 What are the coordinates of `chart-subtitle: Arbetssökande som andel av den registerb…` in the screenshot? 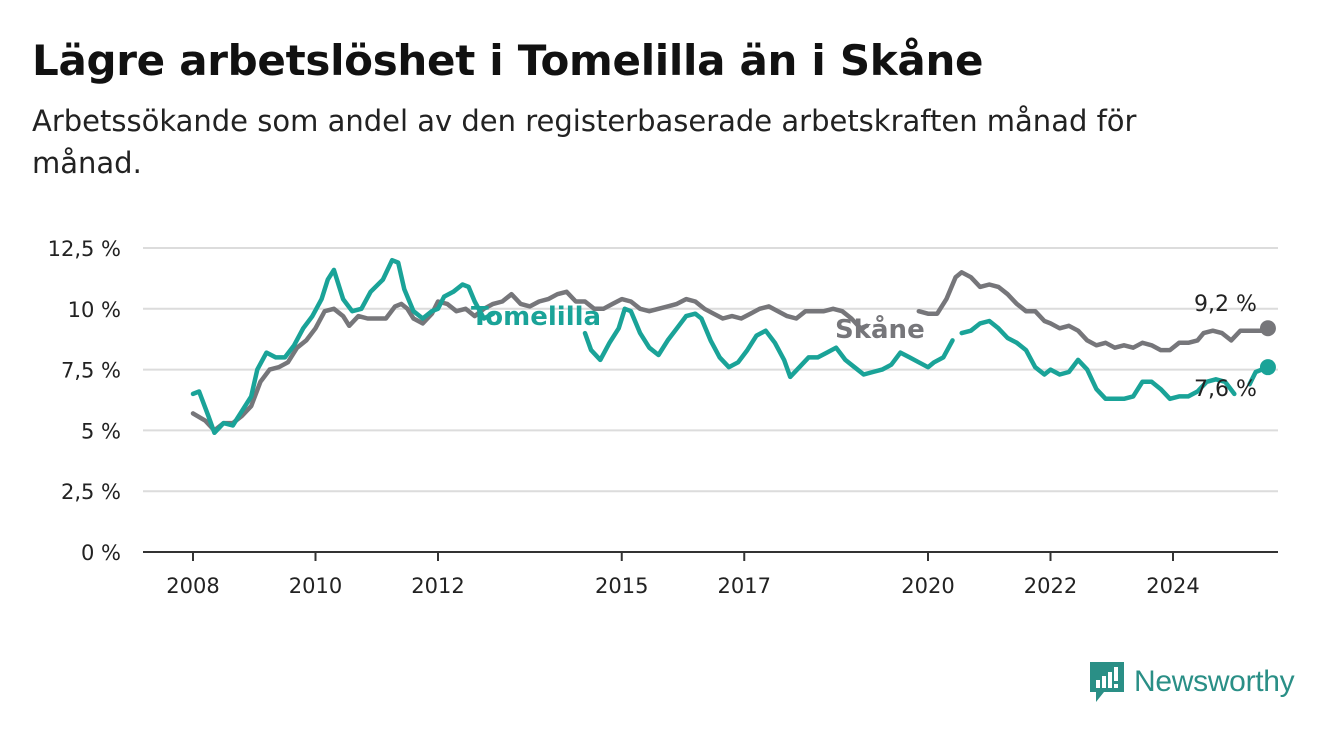 It's located at (584, 142).